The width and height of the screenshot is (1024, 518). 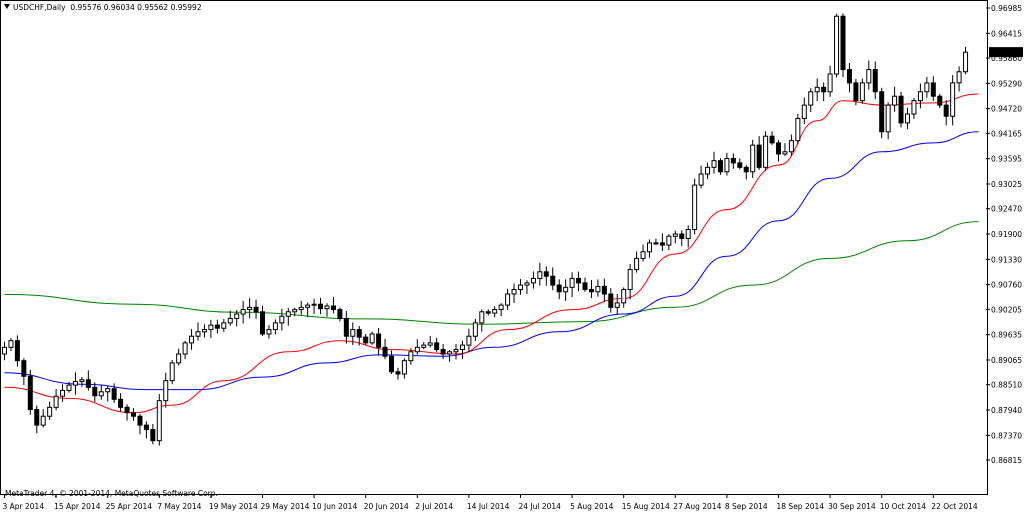 I want to click on y-tick-label: 0.90205, so click(x=1006, y=309).